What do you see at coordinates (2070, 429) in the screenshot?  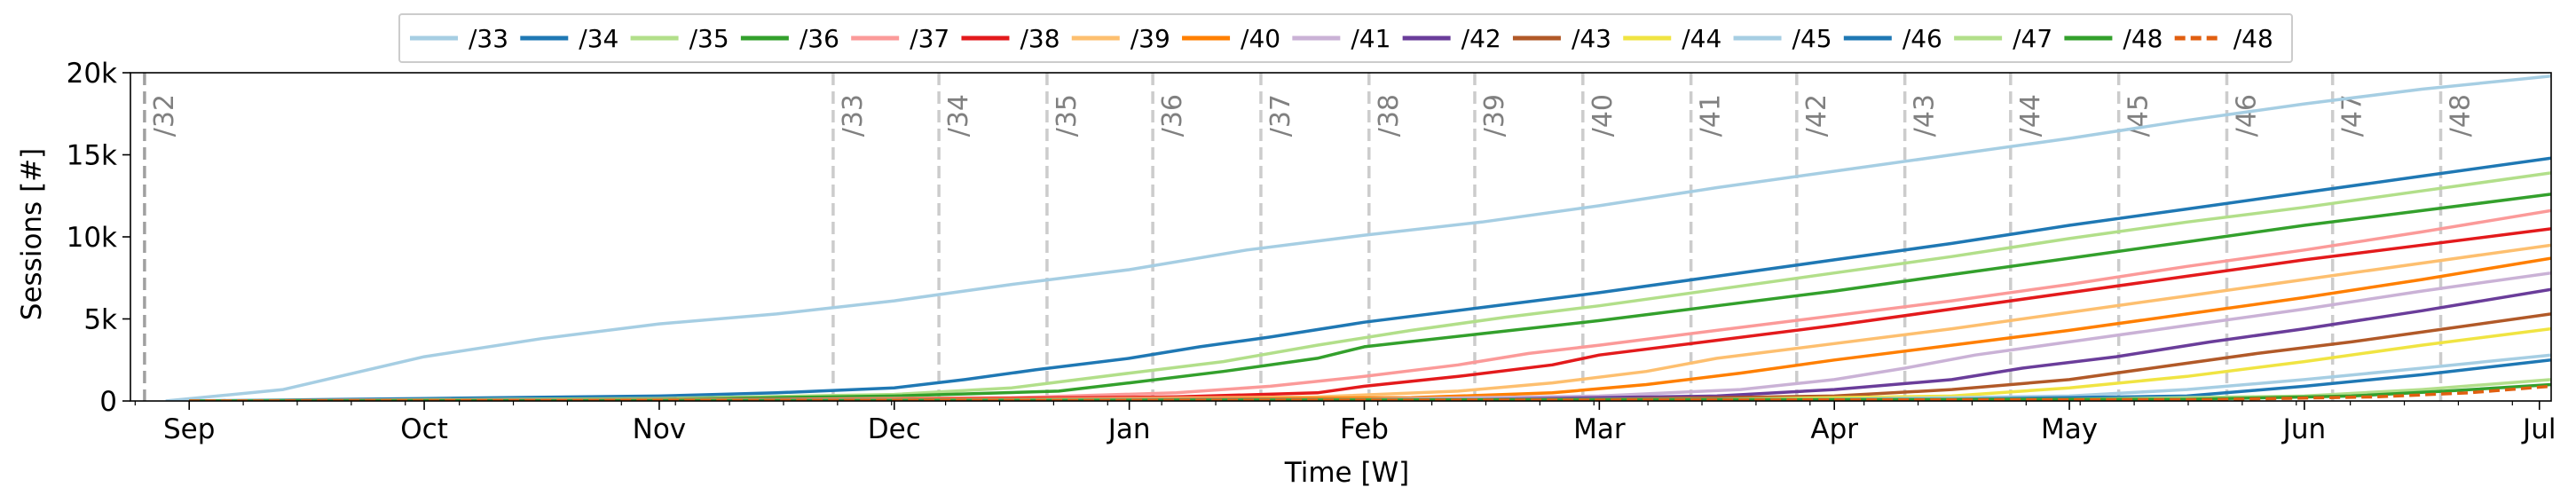 I see `x-tick-label: May` at bounding box center [2070, 429].